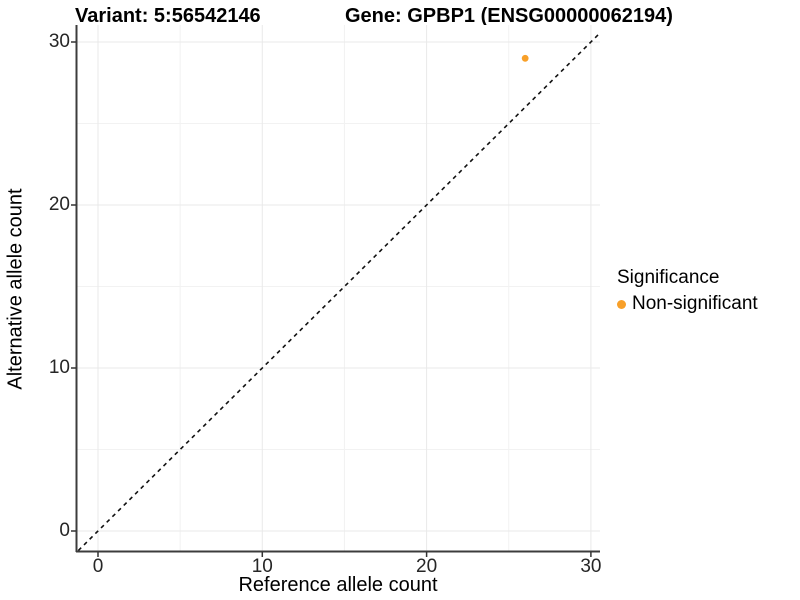 This screenshot has height=600, width=800. Describe the element at coordinates (98, 566) in the screenshot. I see `x-tick-label-0: 0` at that location.